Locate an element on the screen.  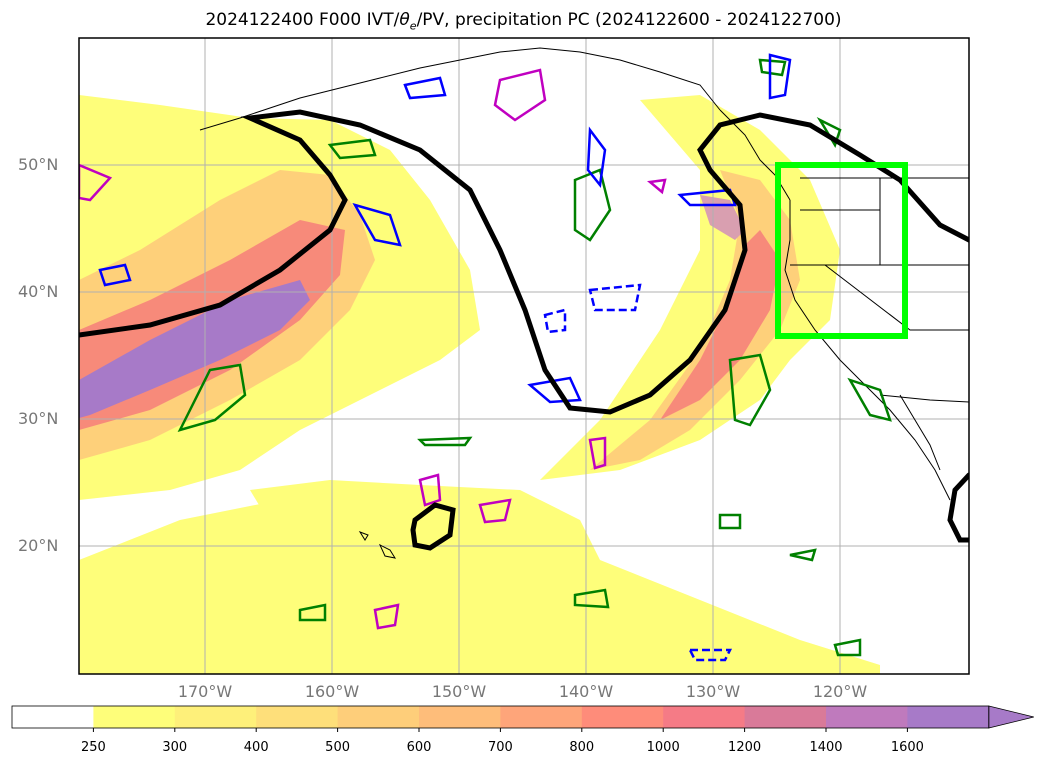
ivt-purple-west is located at coordinates (194, 349).